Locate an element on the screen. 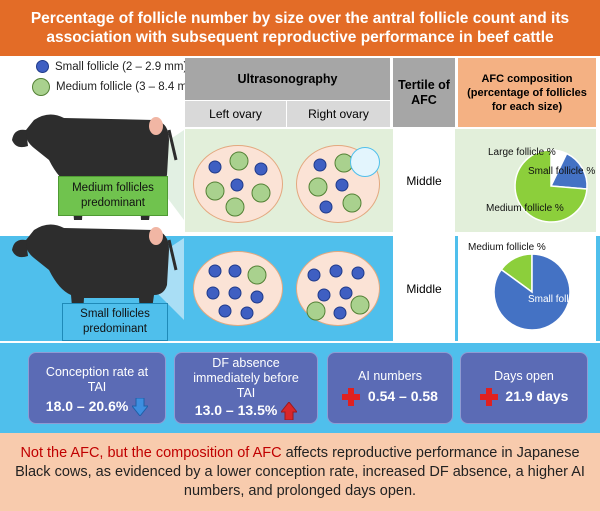  card-df-value: 13.0 – 13.5% is located at coordinates (246, 411).